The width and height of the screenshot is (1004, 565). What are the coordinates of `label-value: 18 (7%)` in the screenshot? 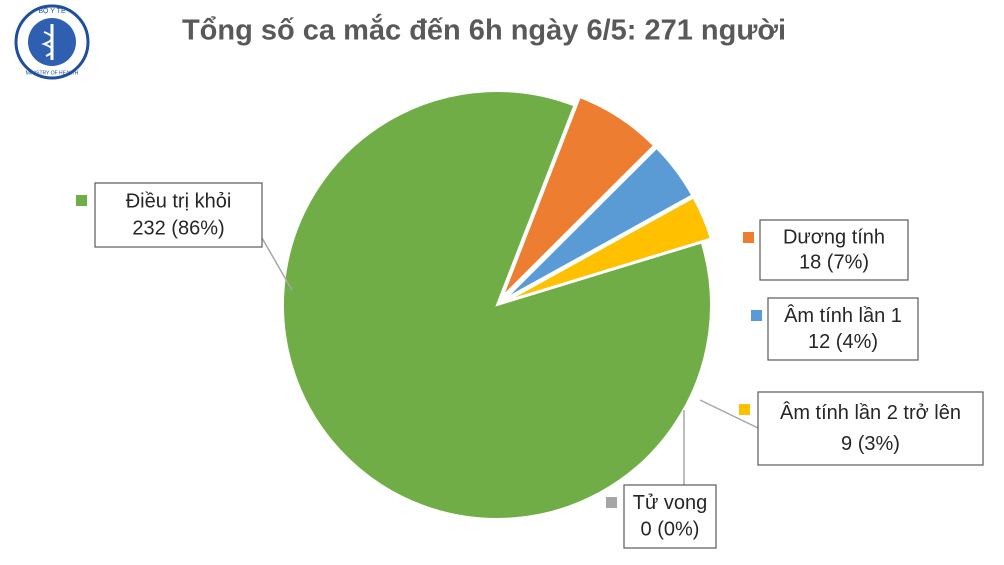 It's located at (834, 262).